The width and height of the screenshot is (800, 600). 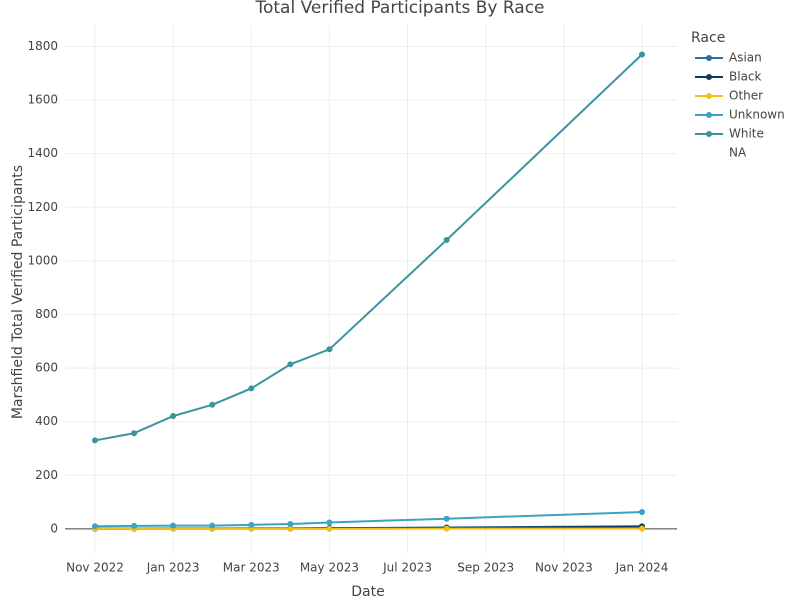 What do you see at coordinates (745, 77) in the screenshot?
I see `legend-label: Black` at bounding box center [745, 77].